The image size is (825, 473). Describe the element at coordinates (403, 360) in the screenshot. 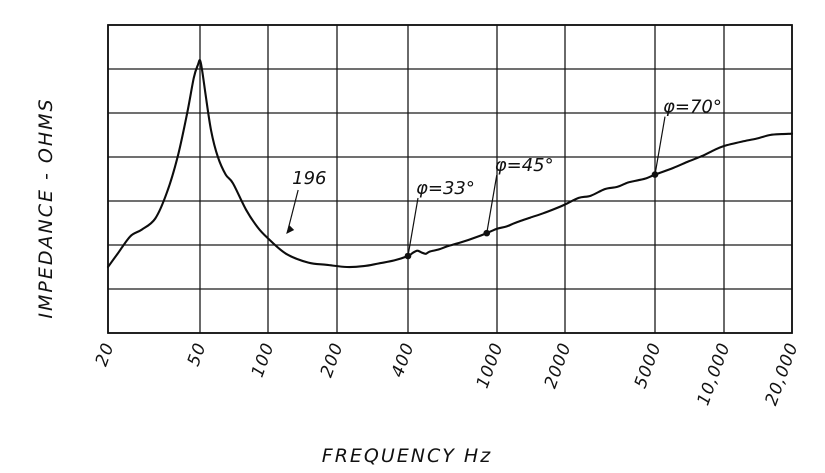

I see `x-tick-label: 400` at that location.